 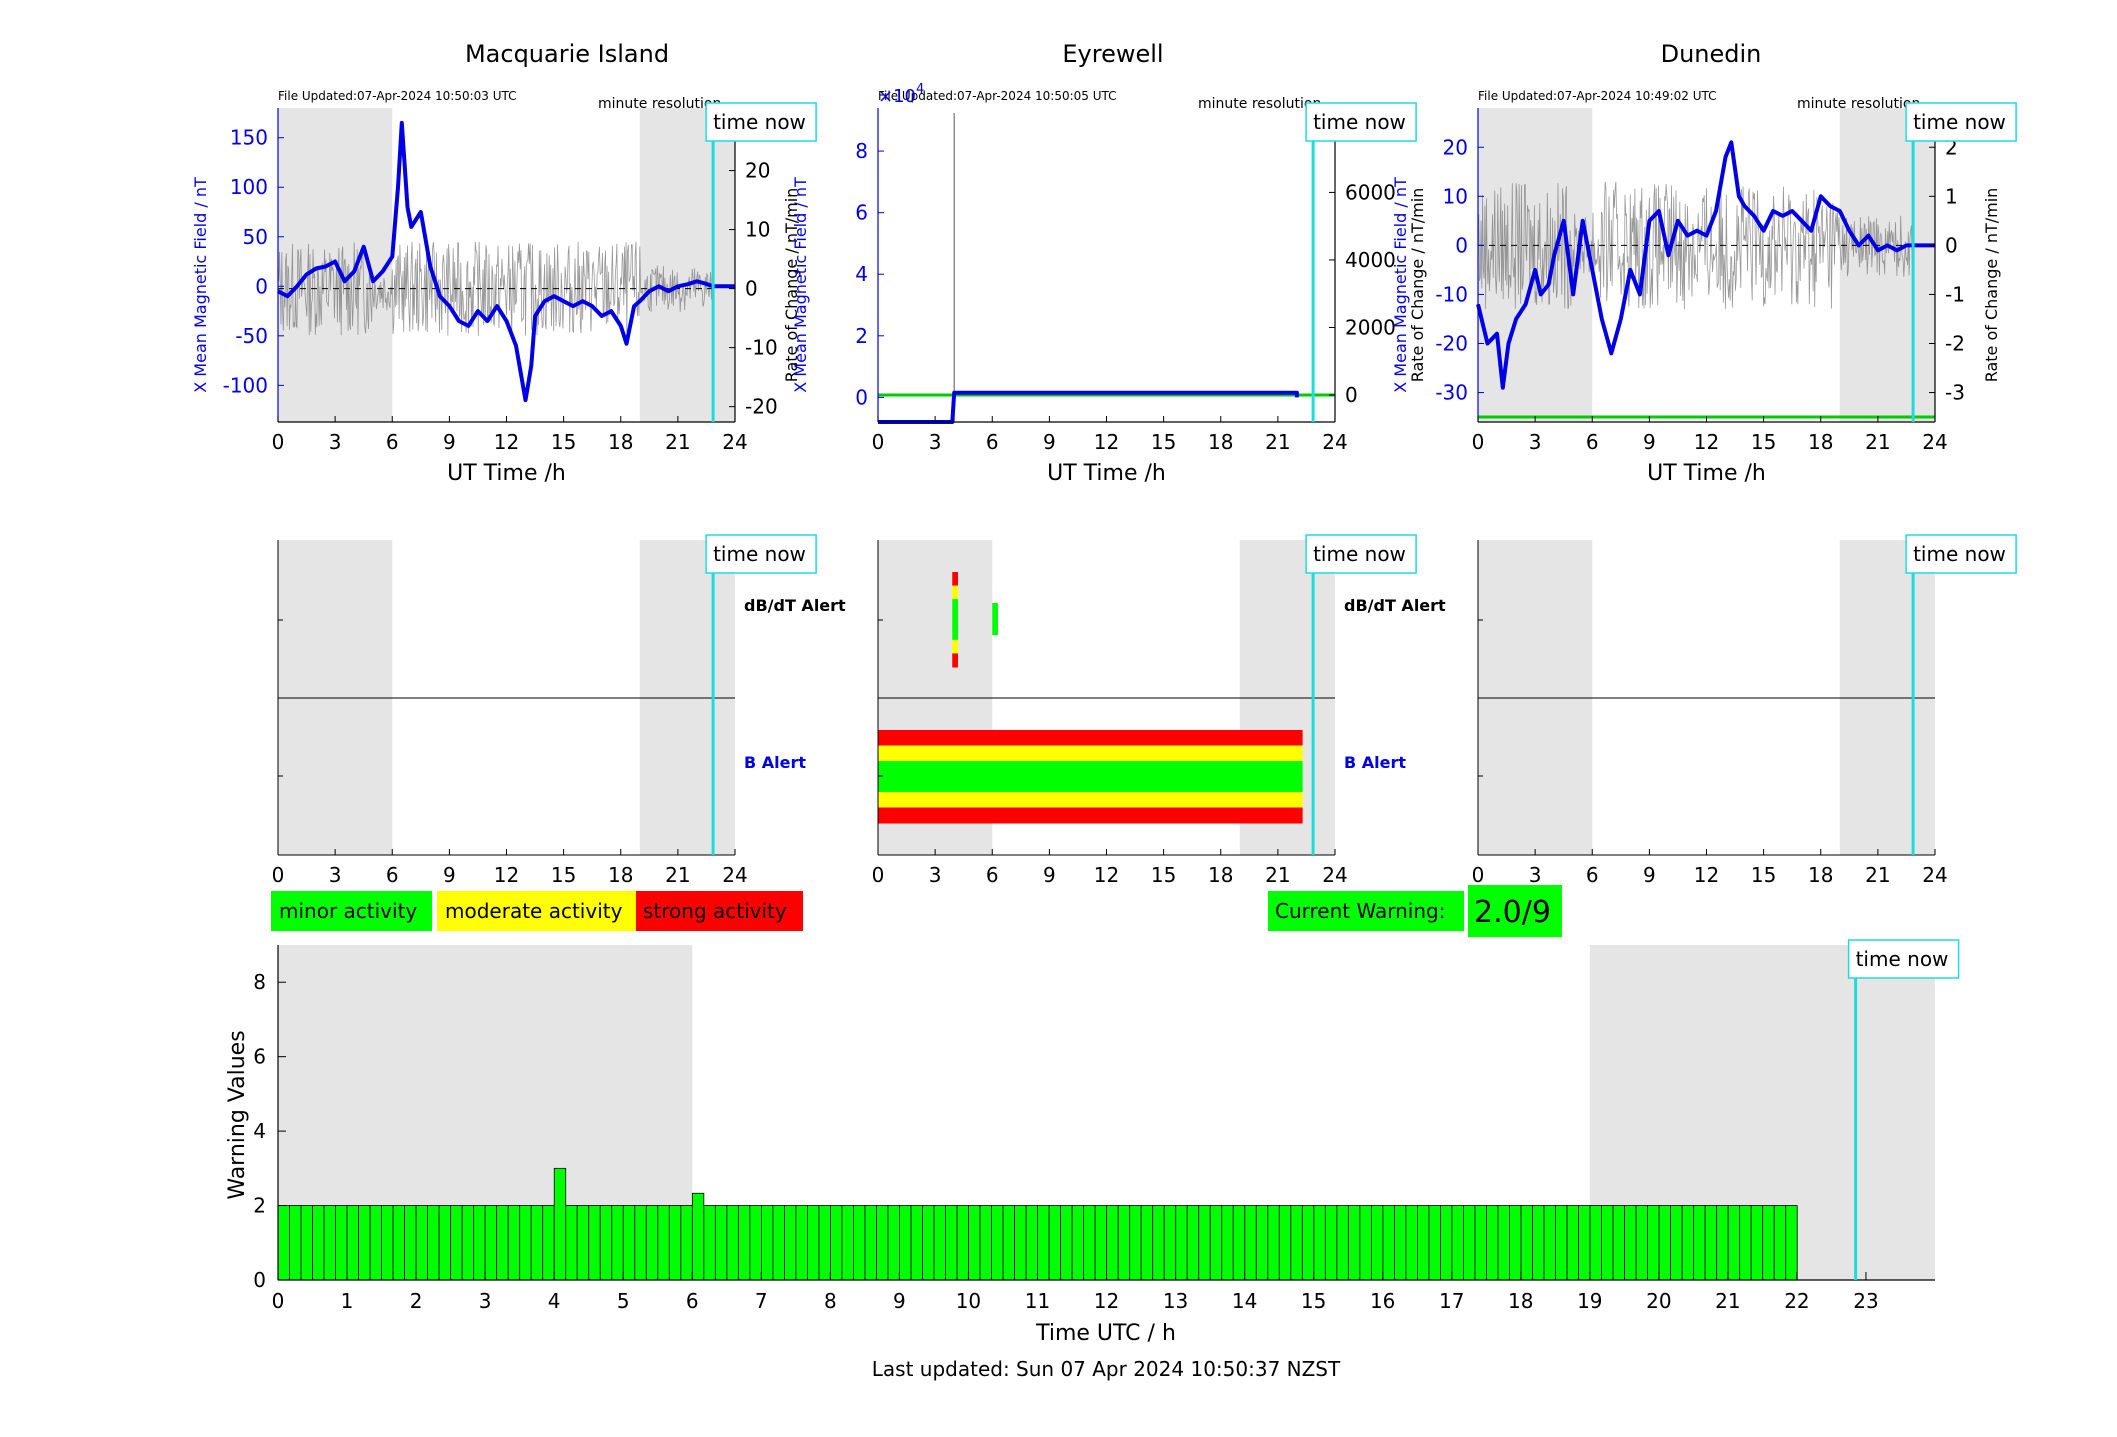 What do you see at coordinates (761, 348) in the screenshot?
I see `y2-tick-label: -10` at bounding box center [761, 348].